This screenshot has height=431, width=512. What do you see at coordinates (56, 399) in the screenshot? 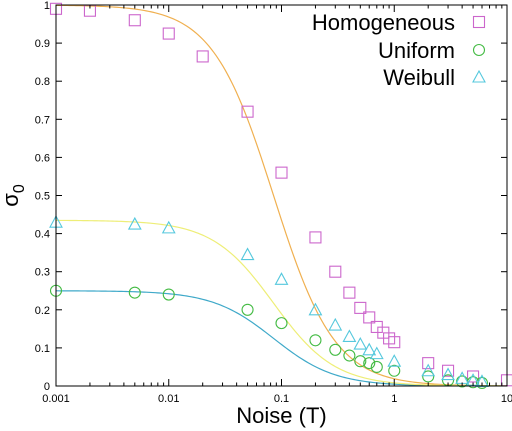
I see `x-tick-label: 0.001` at bounding box center [56, 399].